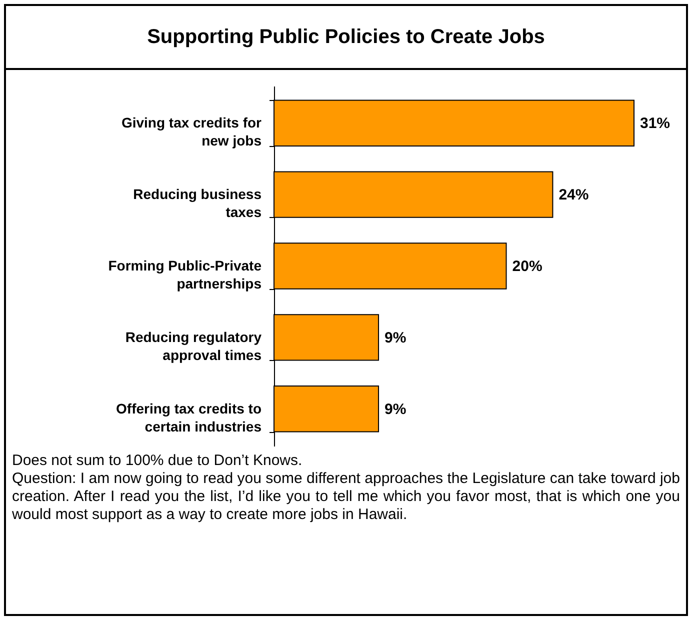  What do you see at coordinates (346, 38) in the screenshot?
I see `chart-title: Supporting Public Policies to Create Jobs` at bounding box center [346, 38].